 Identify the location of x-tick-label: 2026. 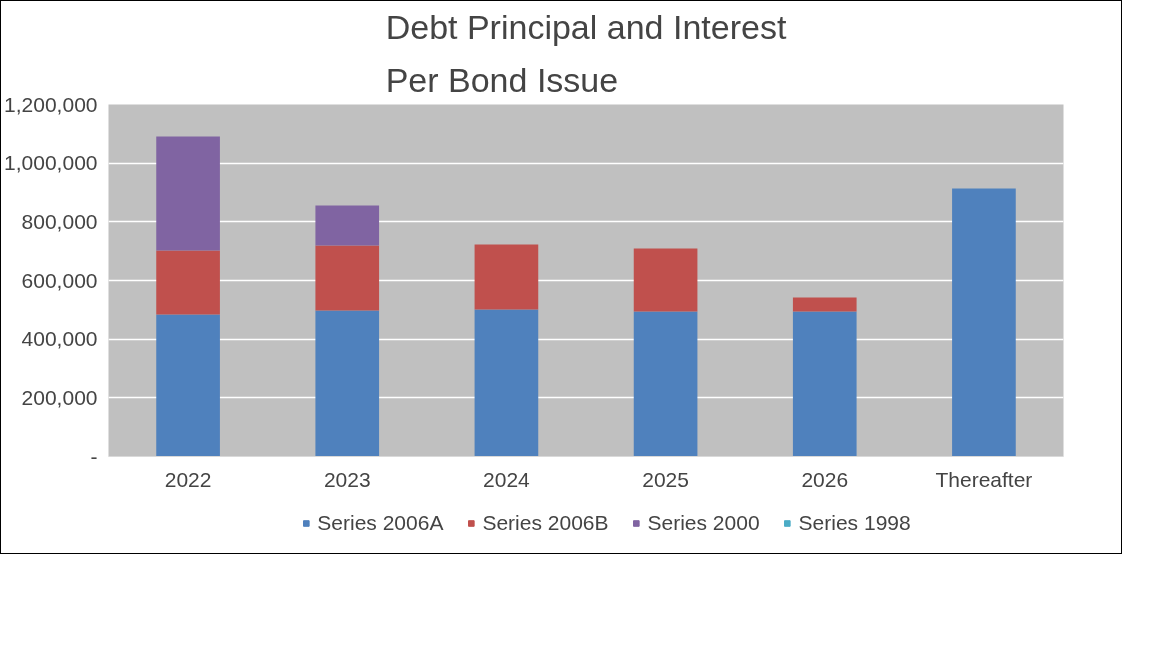
(825, 479).